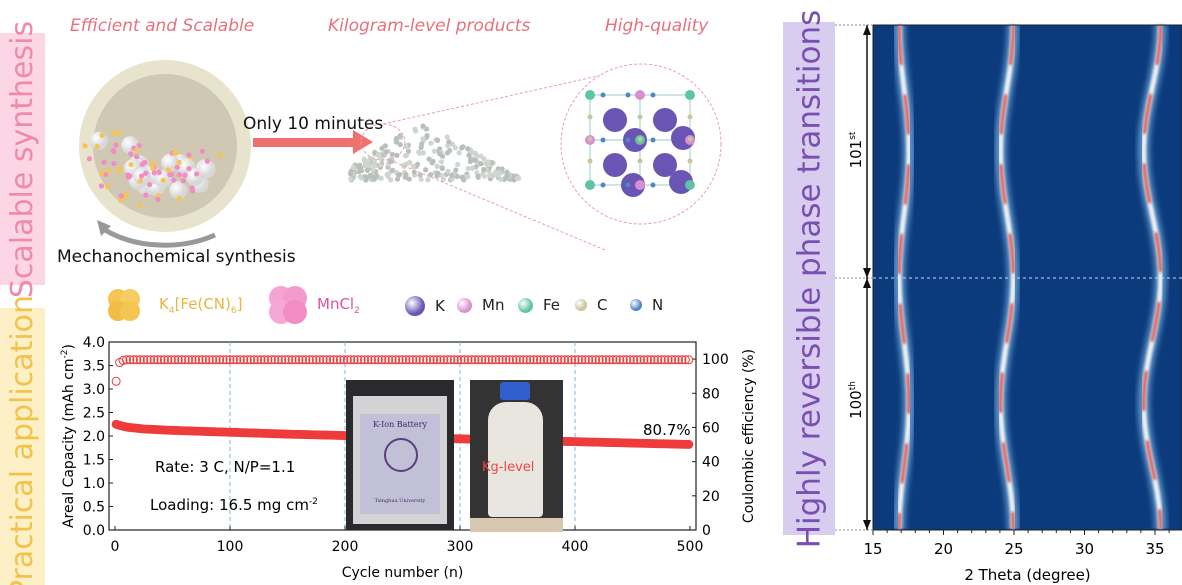 Image resolution: width=1182 pixels, height=585 pixels. What do you see at coordinates (711, 394) in the screenshot?
I see `y2-tick-label: 80` at bounding box center [711, 394].